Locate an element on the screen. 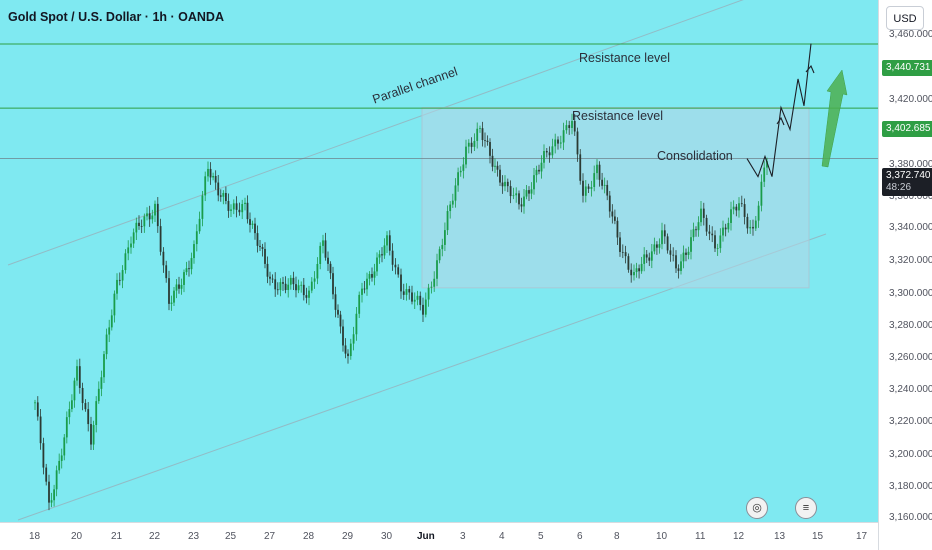 This screenshot has width=932, height=550. dividend-icon: ◎ is located at coordinates (757, 508).